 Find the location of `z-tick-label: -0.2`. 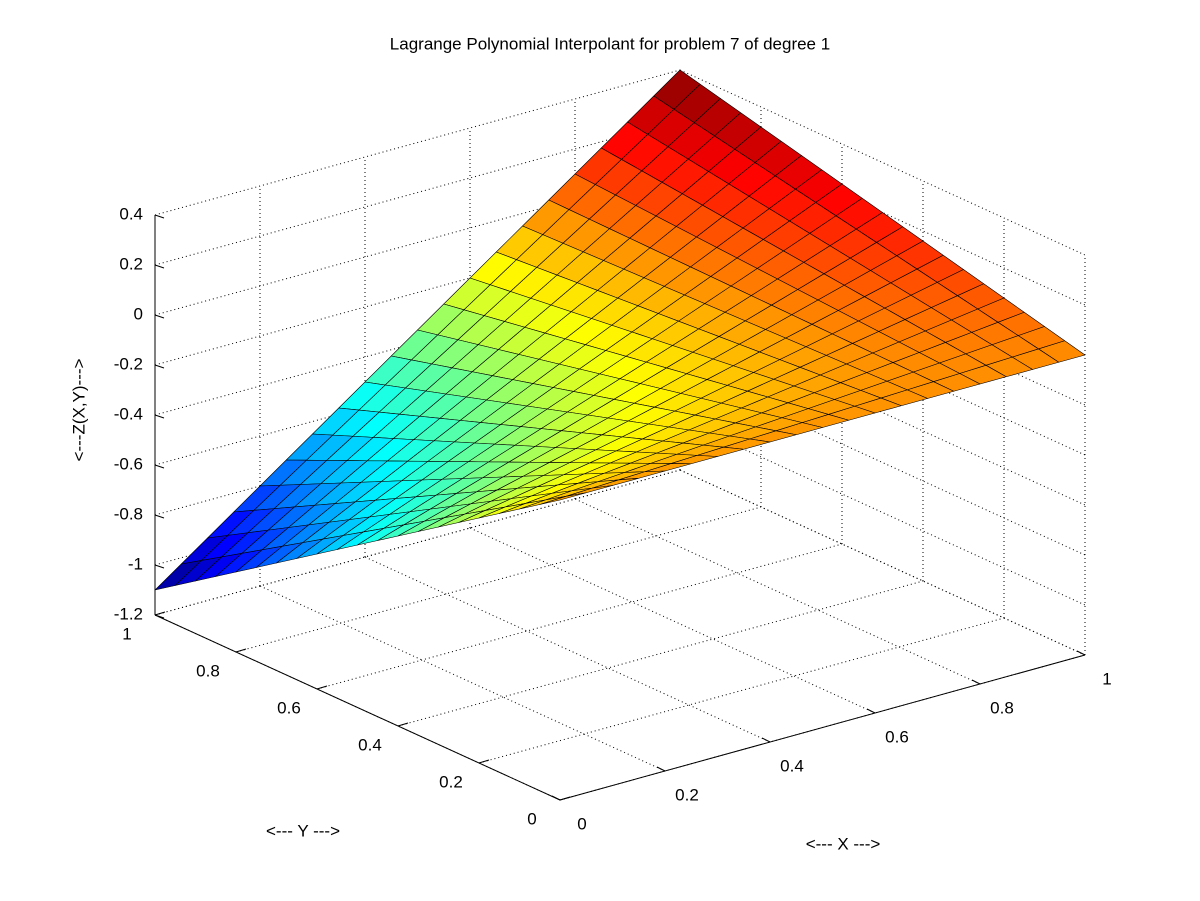

z-tick-label: -0.2 is located at coordinates (128, 363).